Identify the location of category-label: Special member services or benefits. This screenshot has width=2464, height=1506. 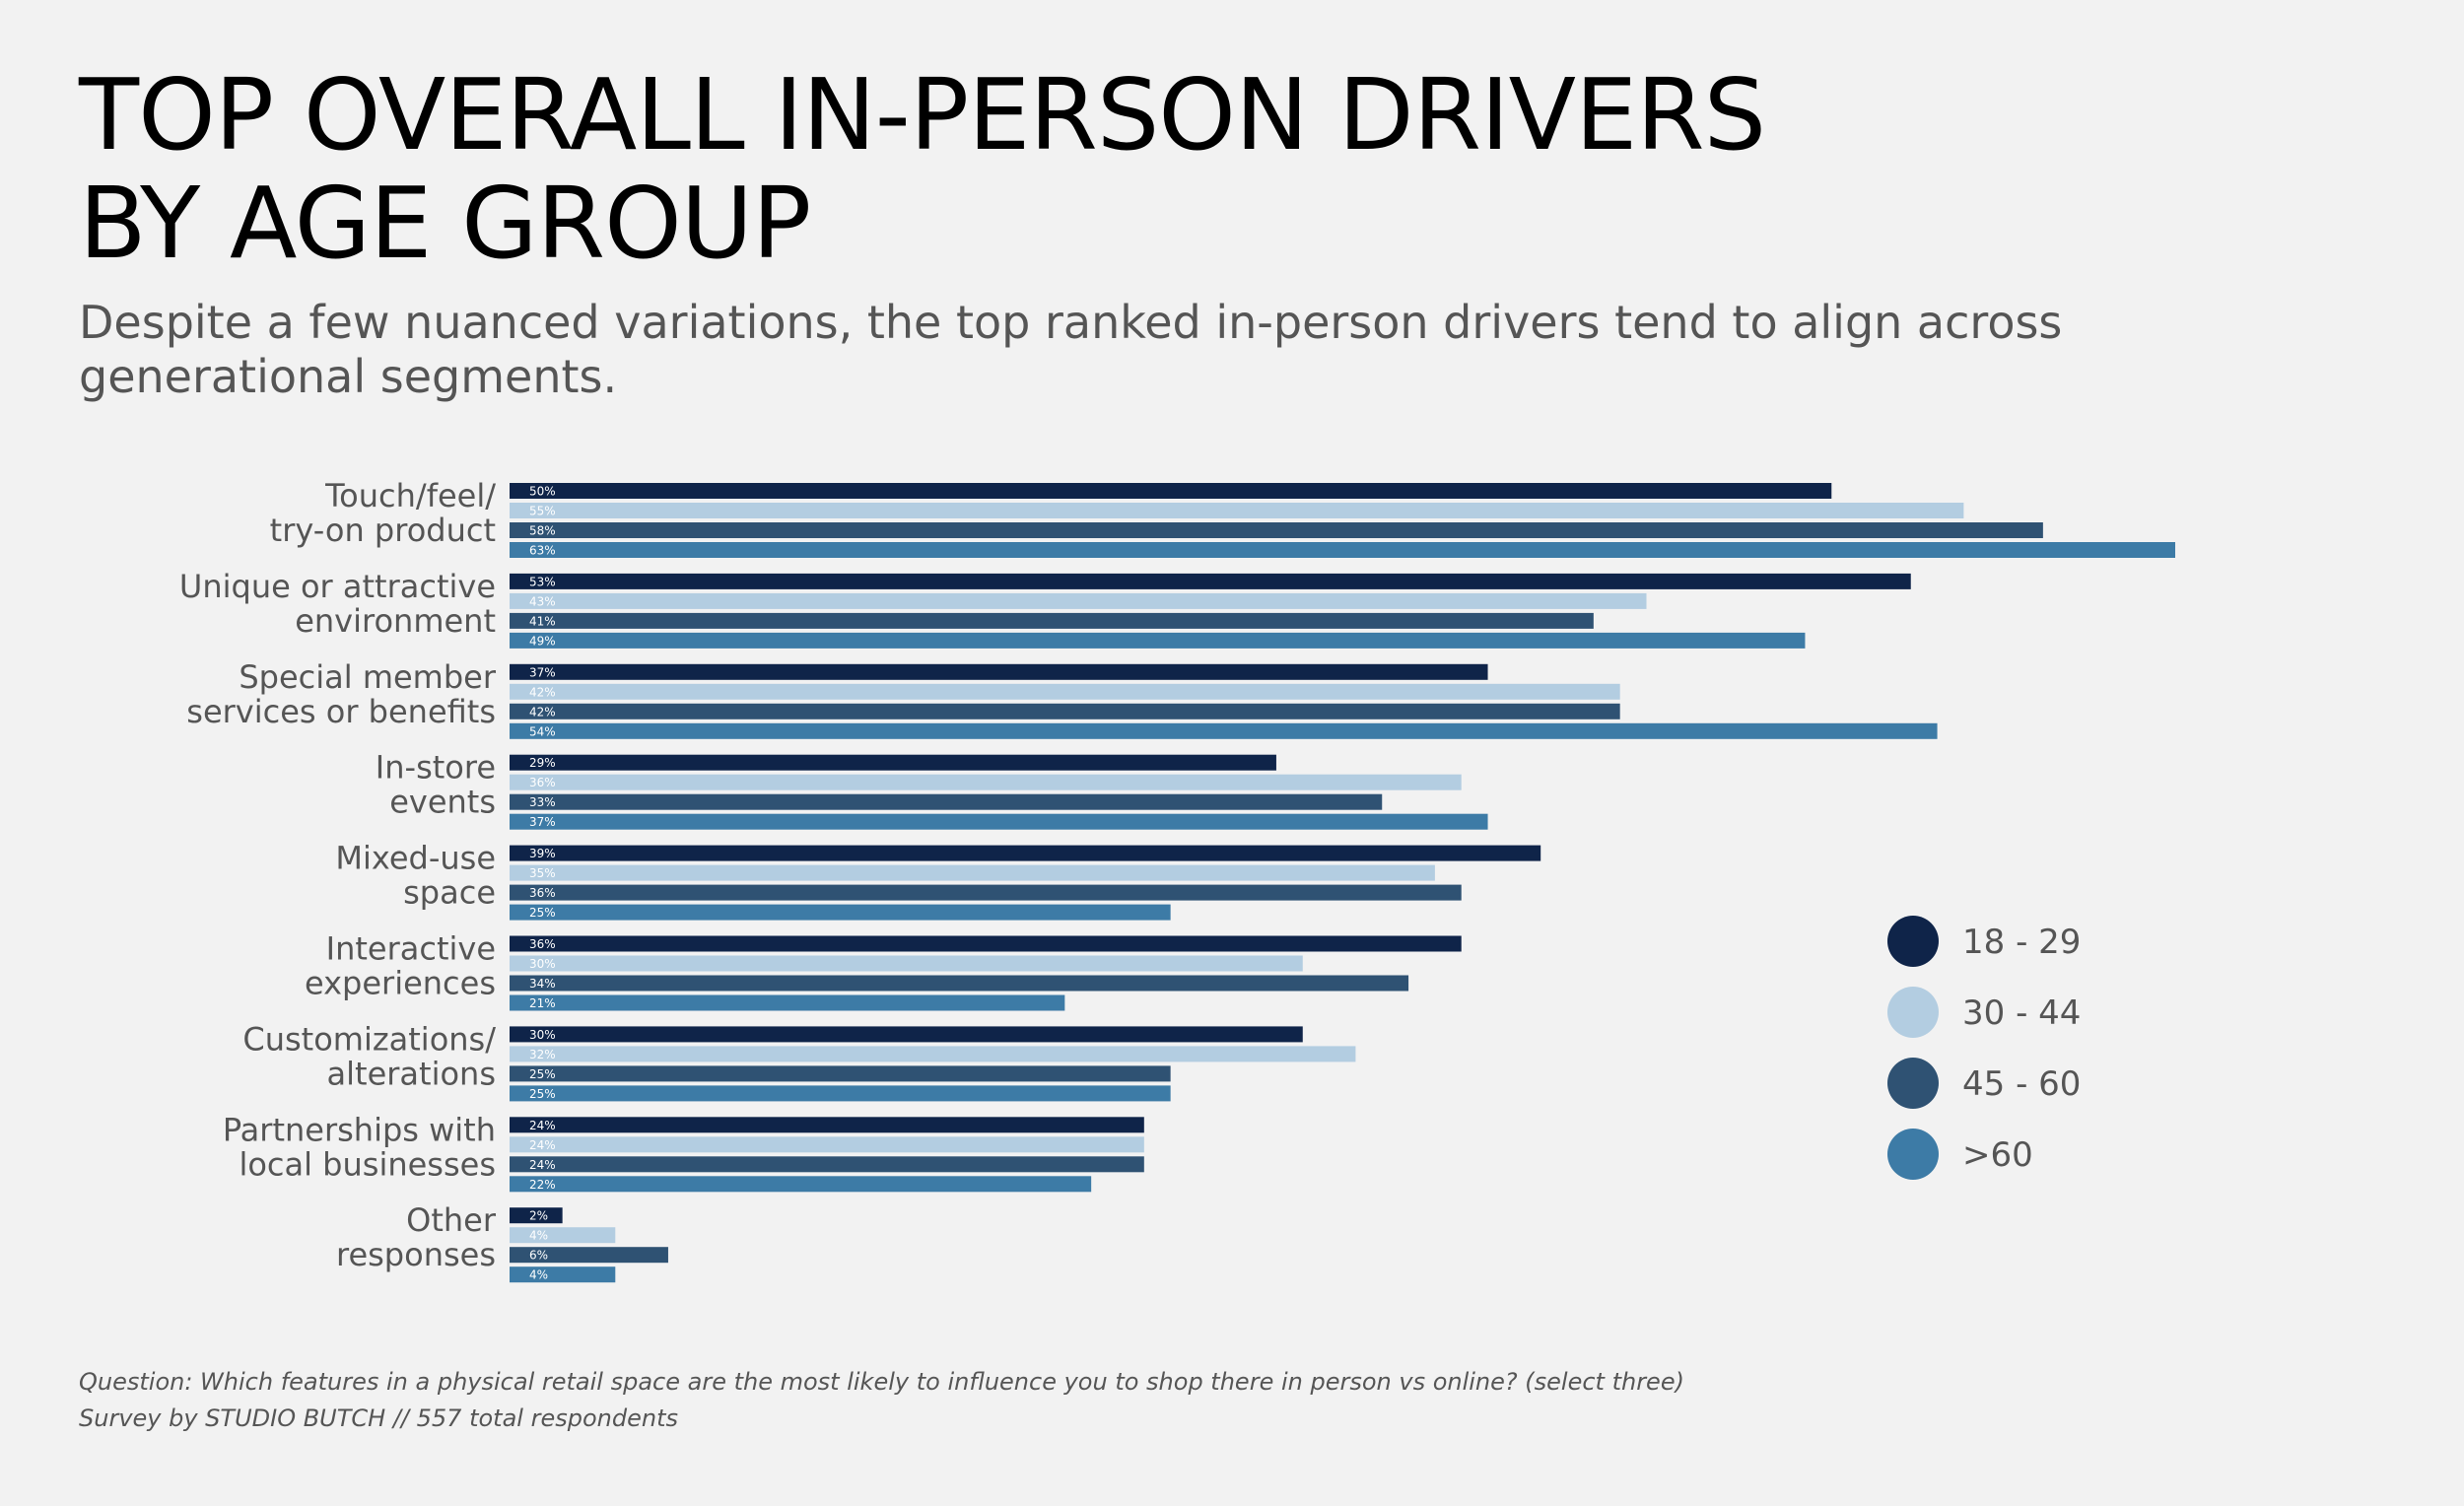
(341, 694).